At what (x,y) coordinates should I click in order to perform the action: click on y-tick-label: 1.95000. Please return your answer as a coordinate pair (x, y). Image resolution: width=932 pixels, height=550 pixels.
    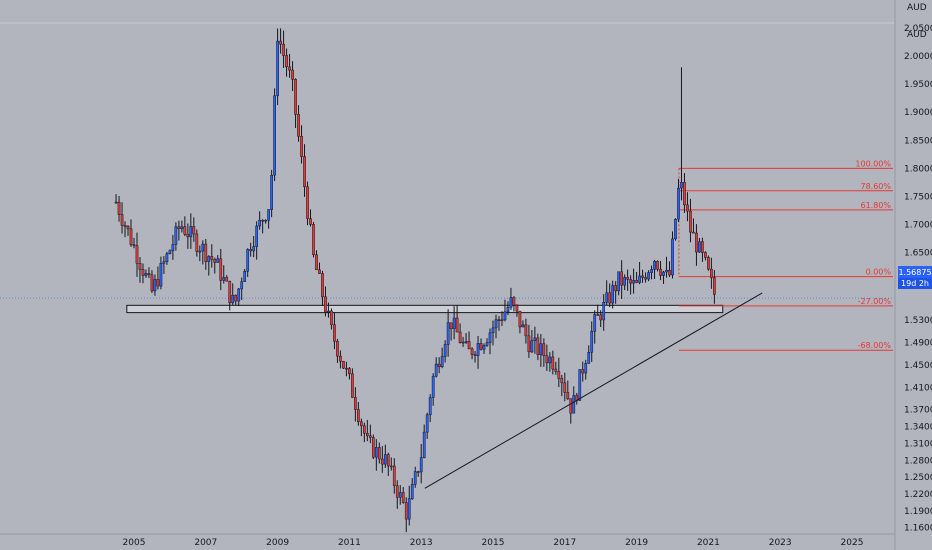
    Looking at the image, I should click on (918, 85).